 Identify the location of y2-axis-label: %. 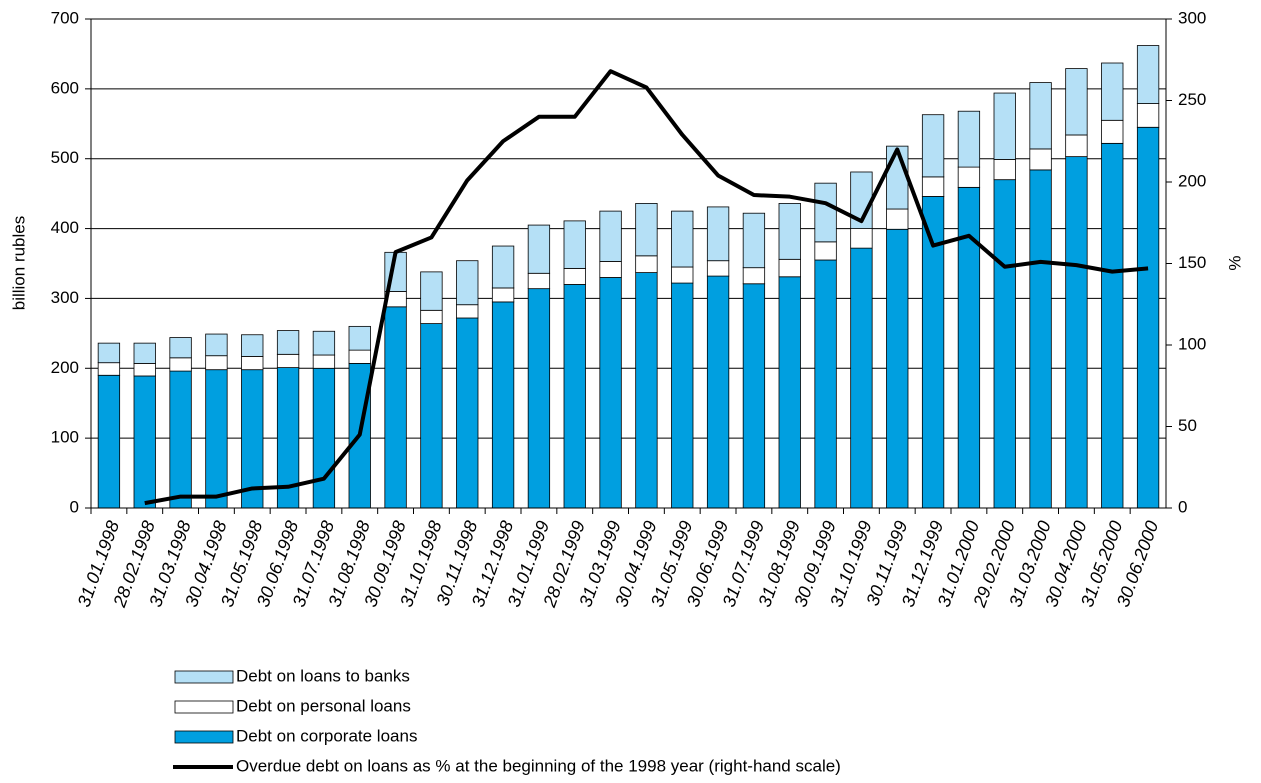
(1234, 262).